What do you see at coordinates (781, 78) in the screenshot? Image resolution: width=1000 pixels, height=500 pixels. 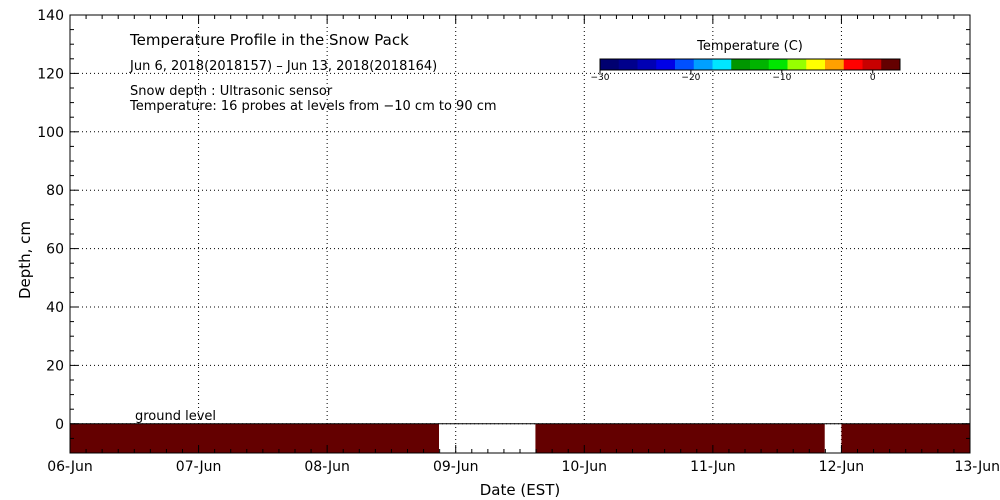 I see `colorbar-tick-label: −10` at bounding box center [781, 78].